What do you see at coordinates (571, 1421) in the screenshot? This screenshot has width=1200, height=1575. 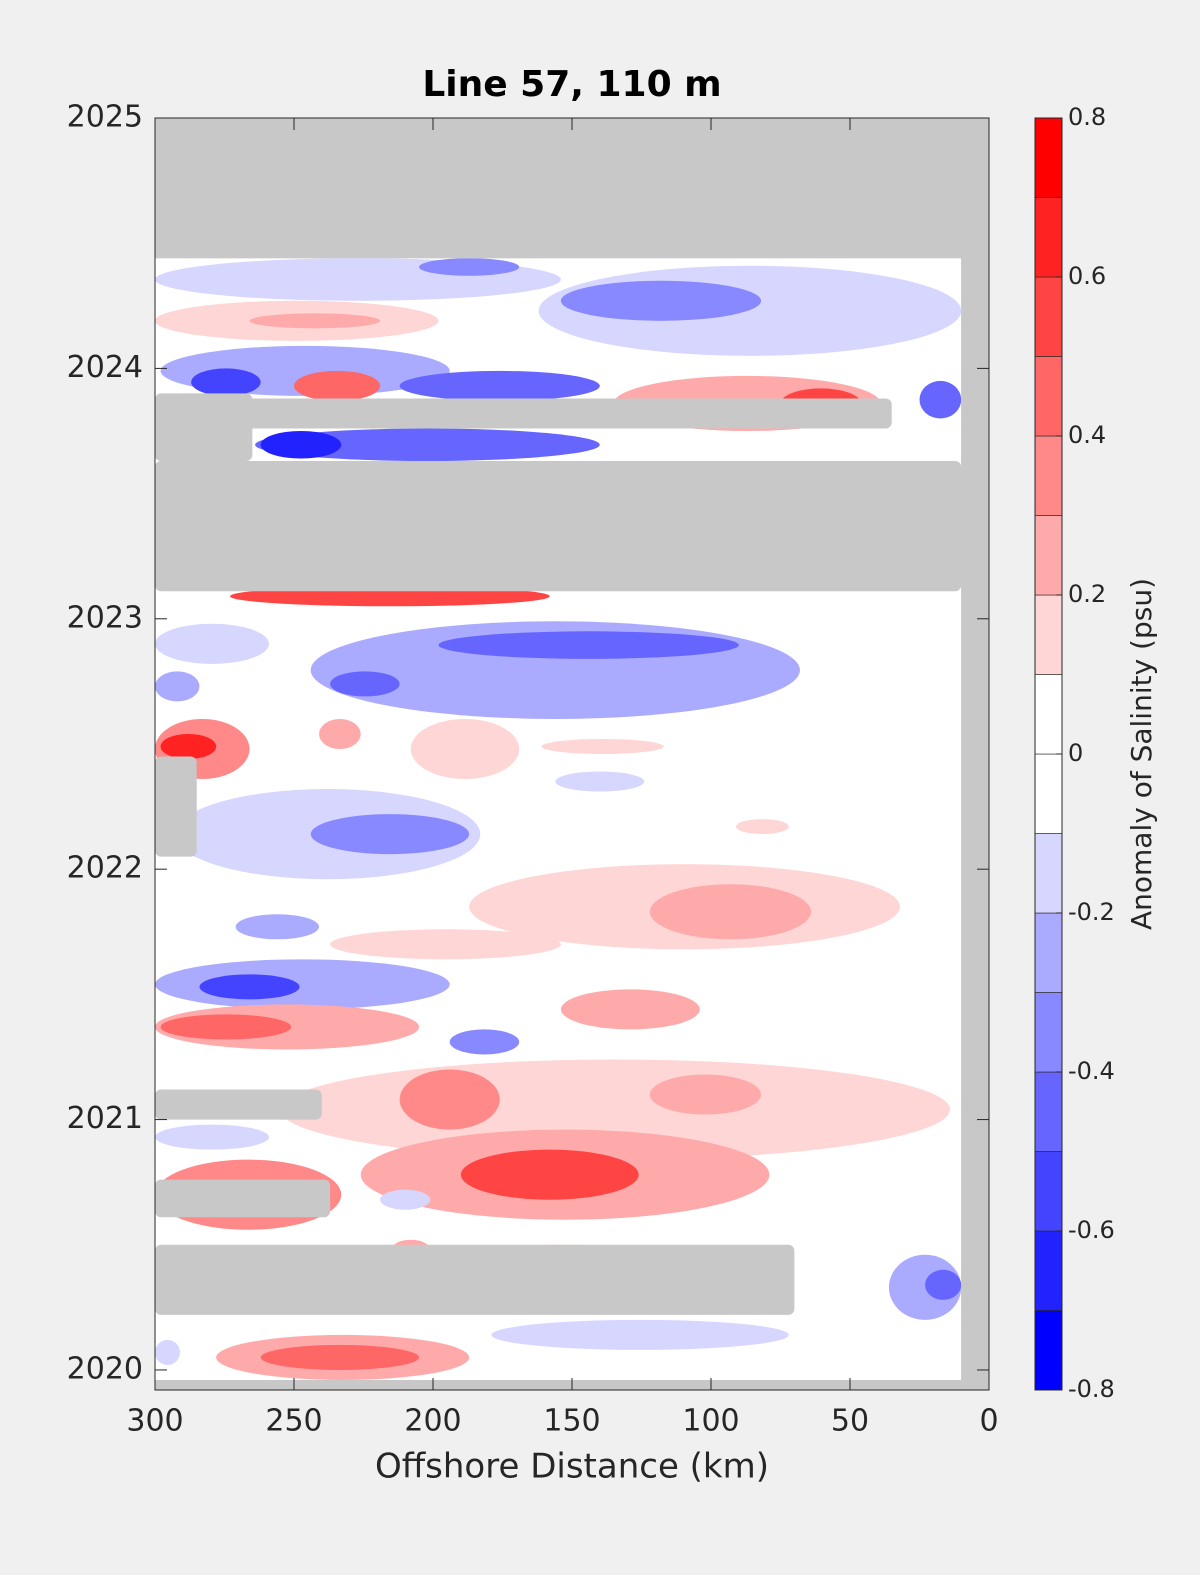 I see `x-tick-label: 150` at bounding box center [571, 1421].